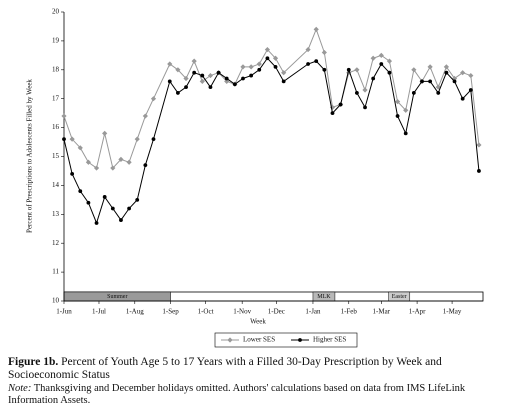  I want to click on legend-marker, so click(300, 340).